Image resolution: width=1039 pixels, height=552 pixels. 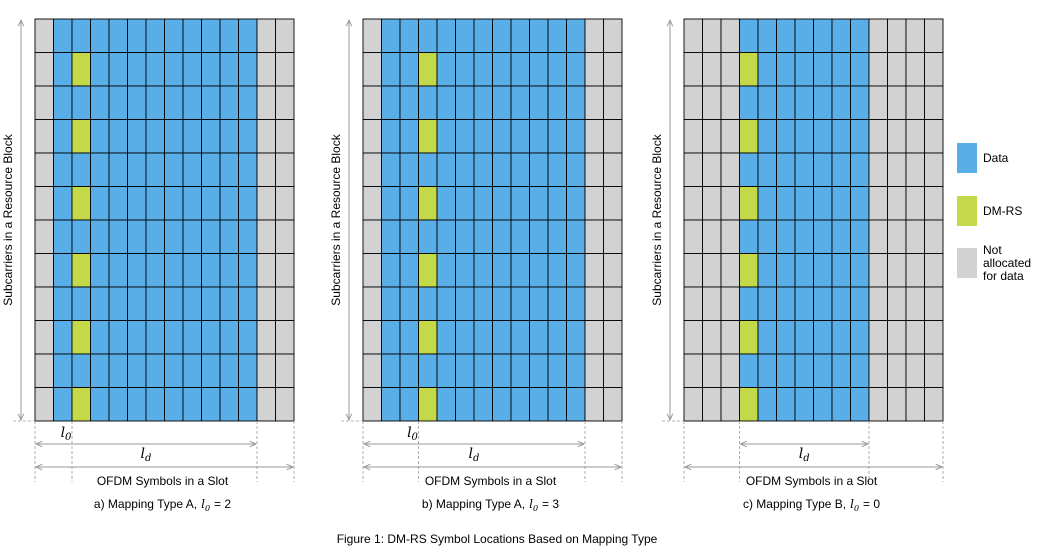 I want to click on x-axis-label: OFDM Symbols in a Slot, so click(x=491, y=481).